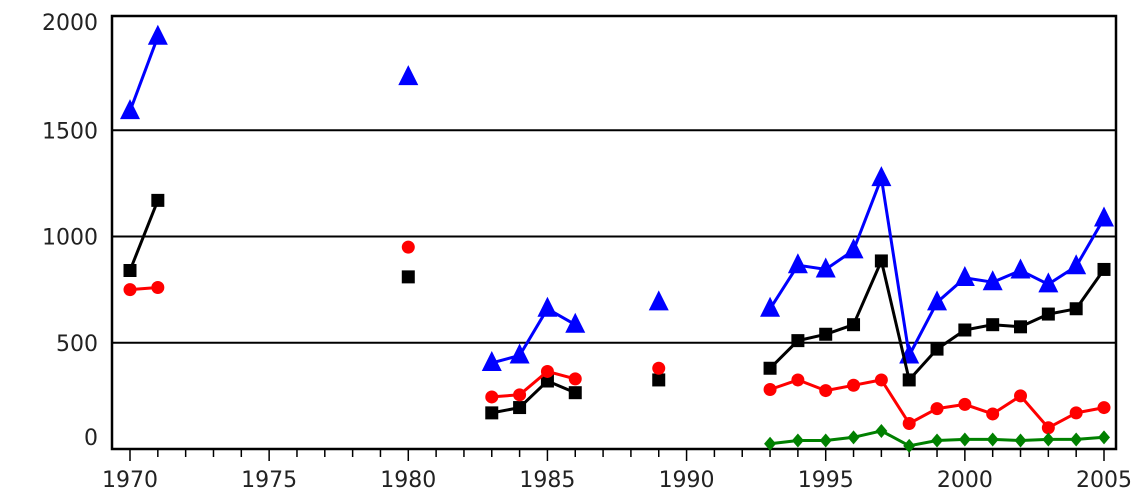 The image size is (1135, 497). What do you see at coordinates (77, 344) in the screenshot?
I see `y-tick-label: 500` at bounding box center [77, 344].